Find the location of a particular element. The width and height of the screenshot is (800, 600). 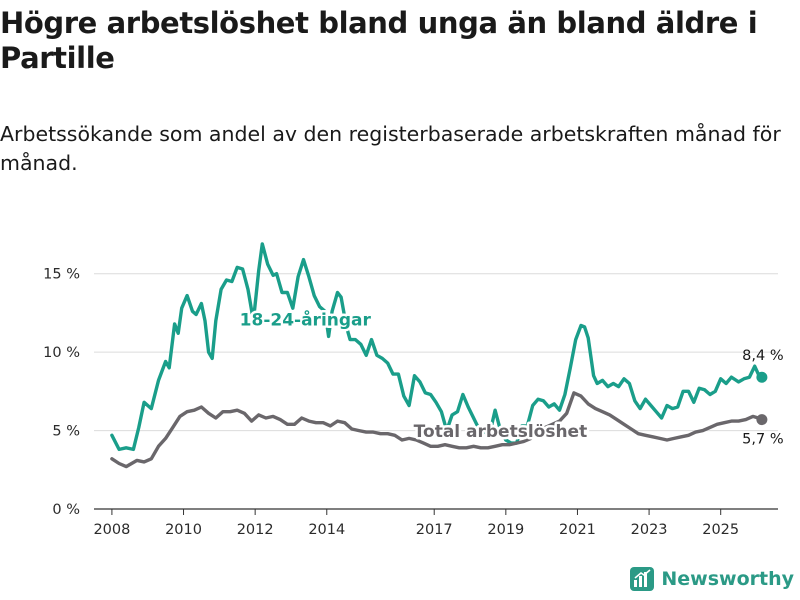

end-label-youth: 8,4 % is located at coordinates (762, 356).